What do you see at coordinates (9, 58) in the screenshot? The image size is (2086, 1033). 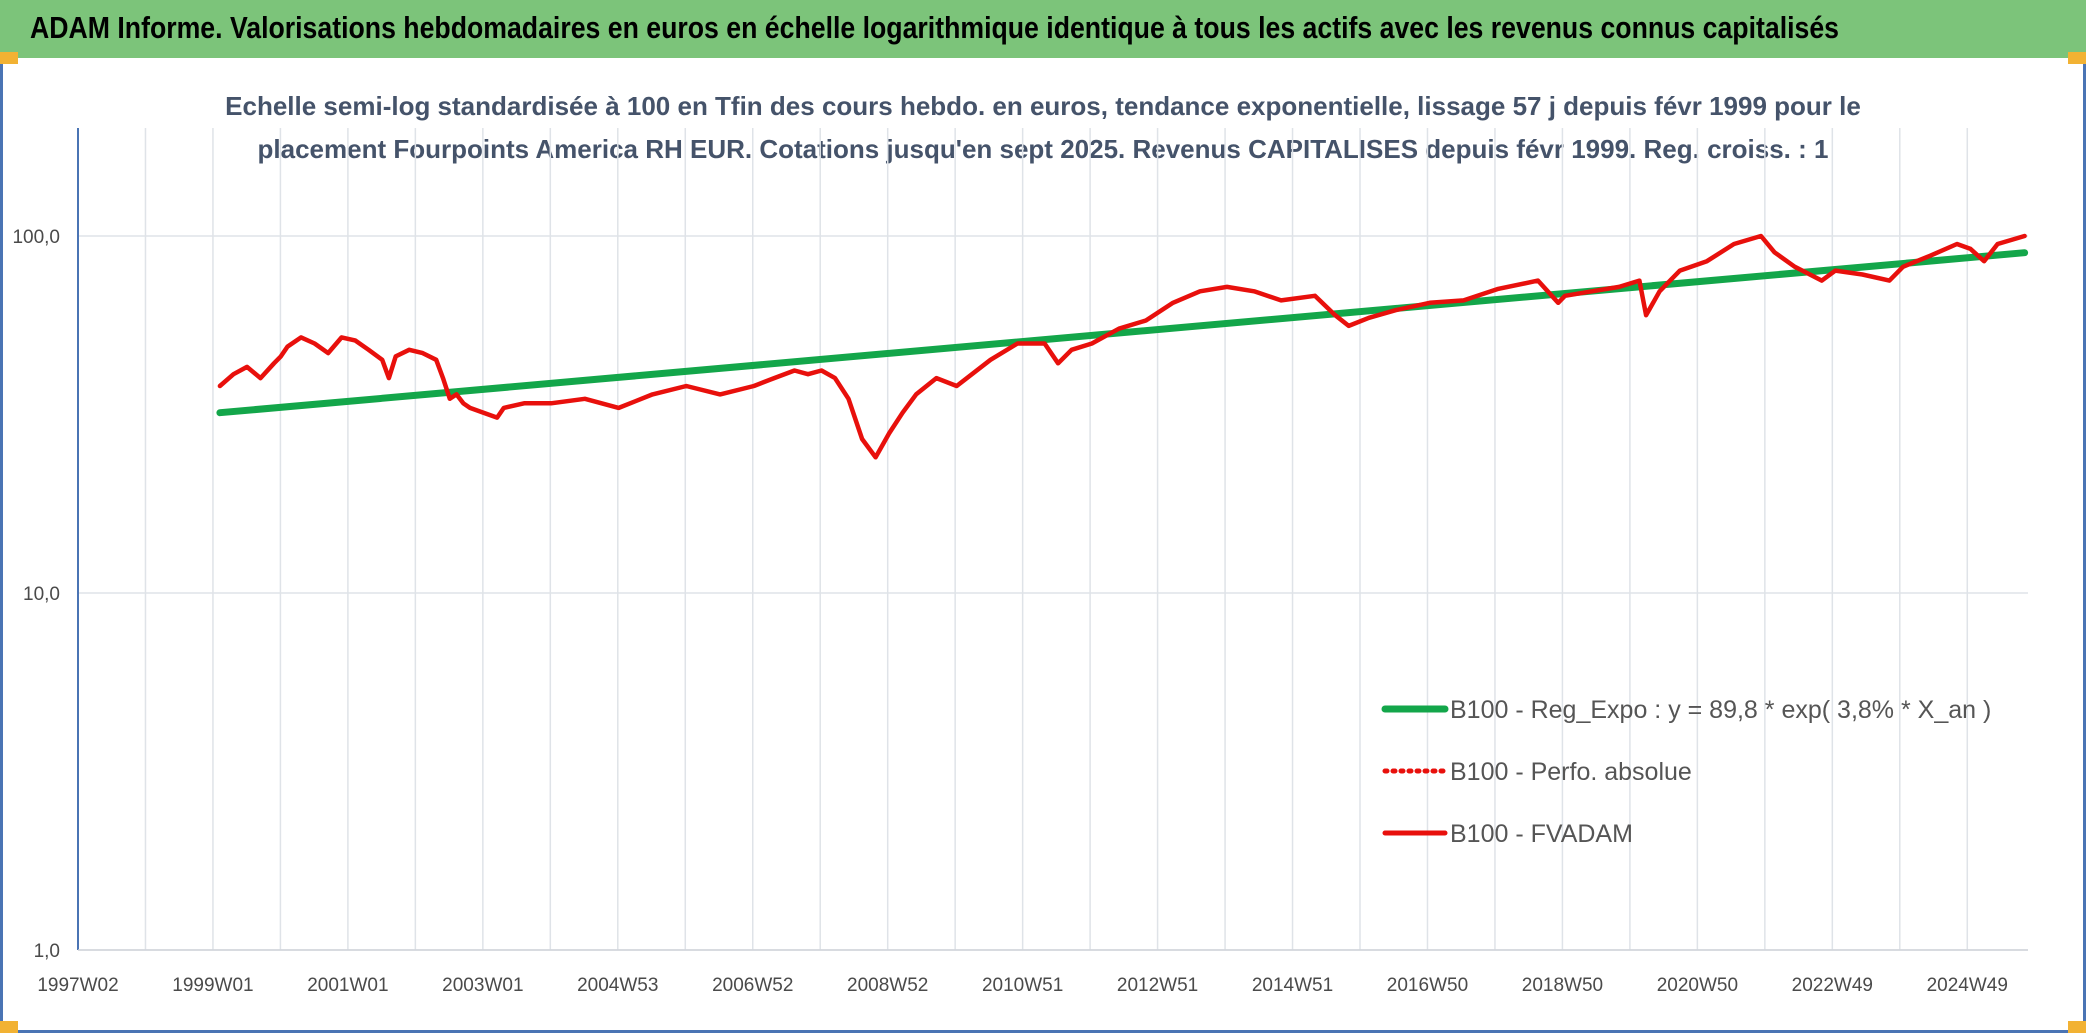 I see `corner-accent-top-left` at bounding box center [9, 58].